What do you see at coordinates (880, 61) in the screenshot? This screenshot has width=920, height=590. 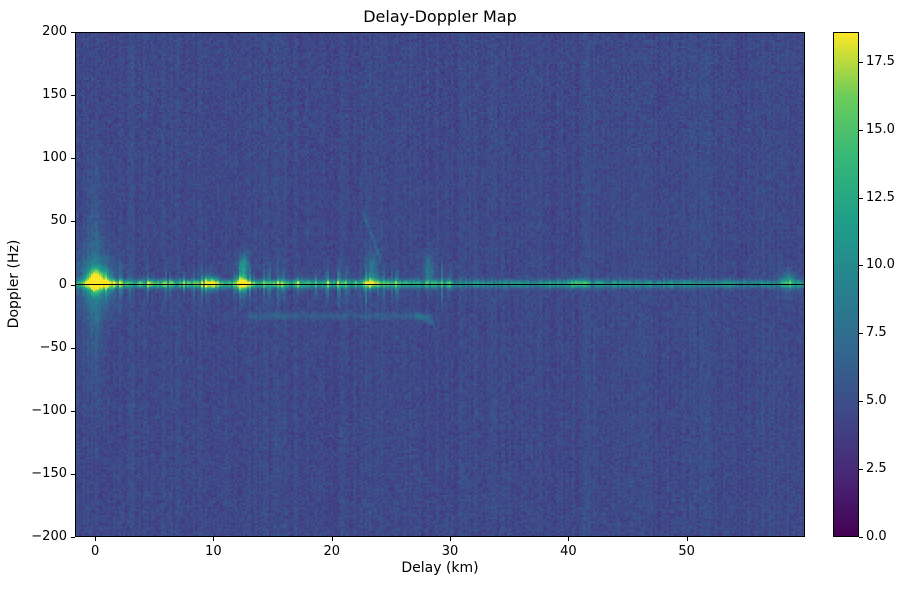 I see `colorbar-tick-label: 17.5` at bounding box center [880, 61].